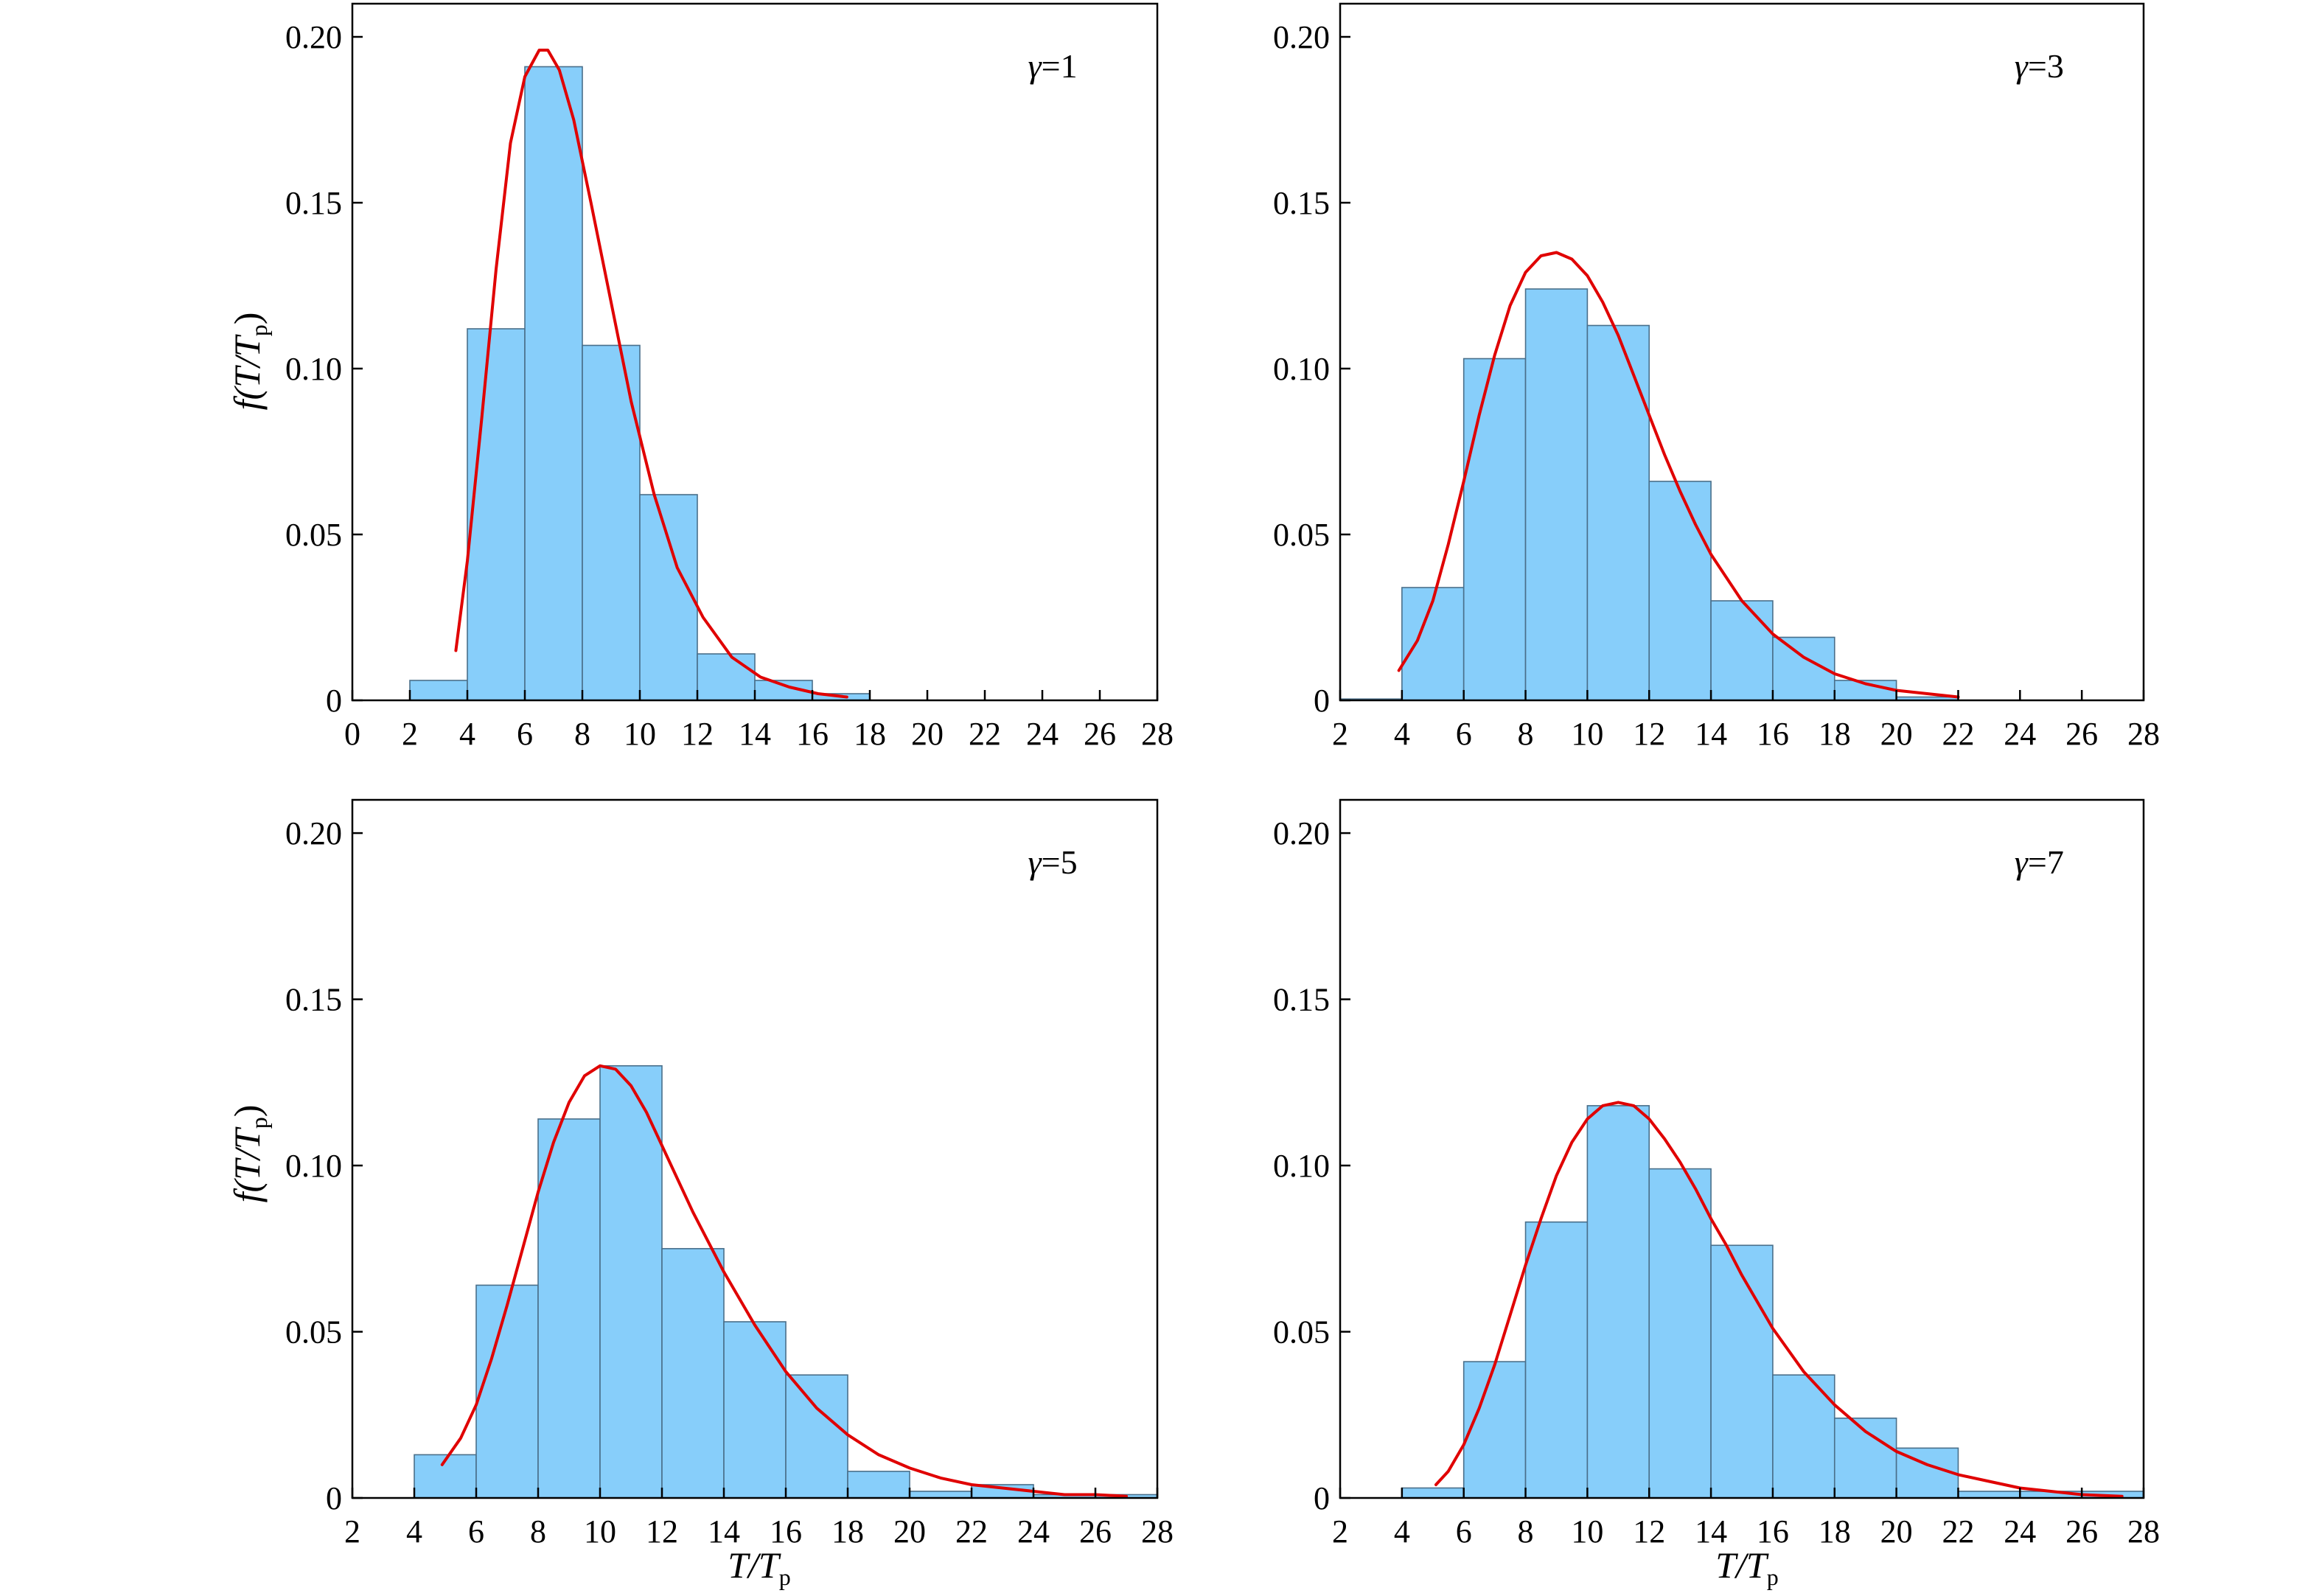  Describe the element at coordinates (755, 734) in the screenshot. I see `x-tick-label-7: 14` at that location.